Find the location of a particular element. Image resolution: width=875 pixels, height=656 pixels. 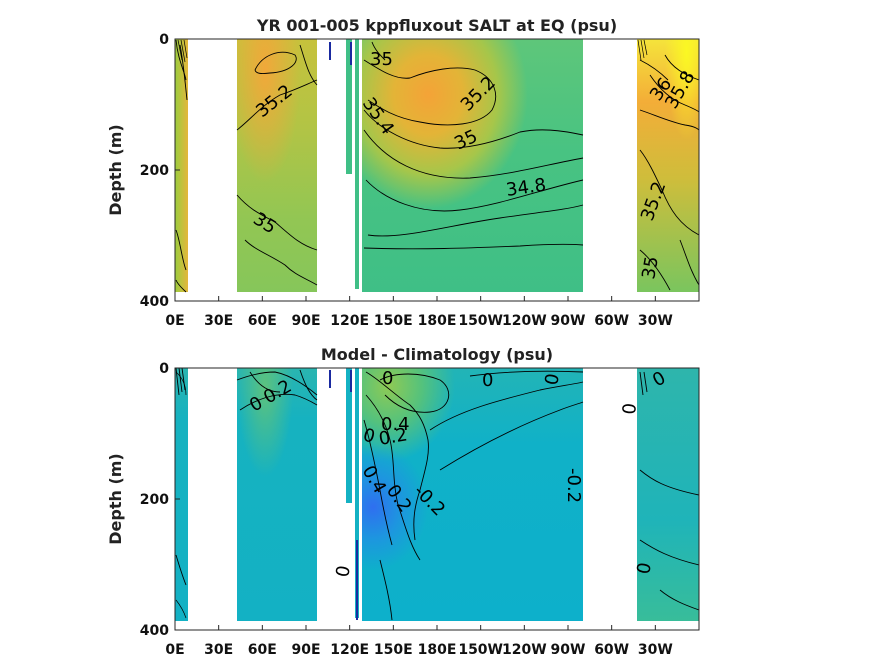

bottom-y-axis-label: Depth (m) is located at coordinates (115, 499).